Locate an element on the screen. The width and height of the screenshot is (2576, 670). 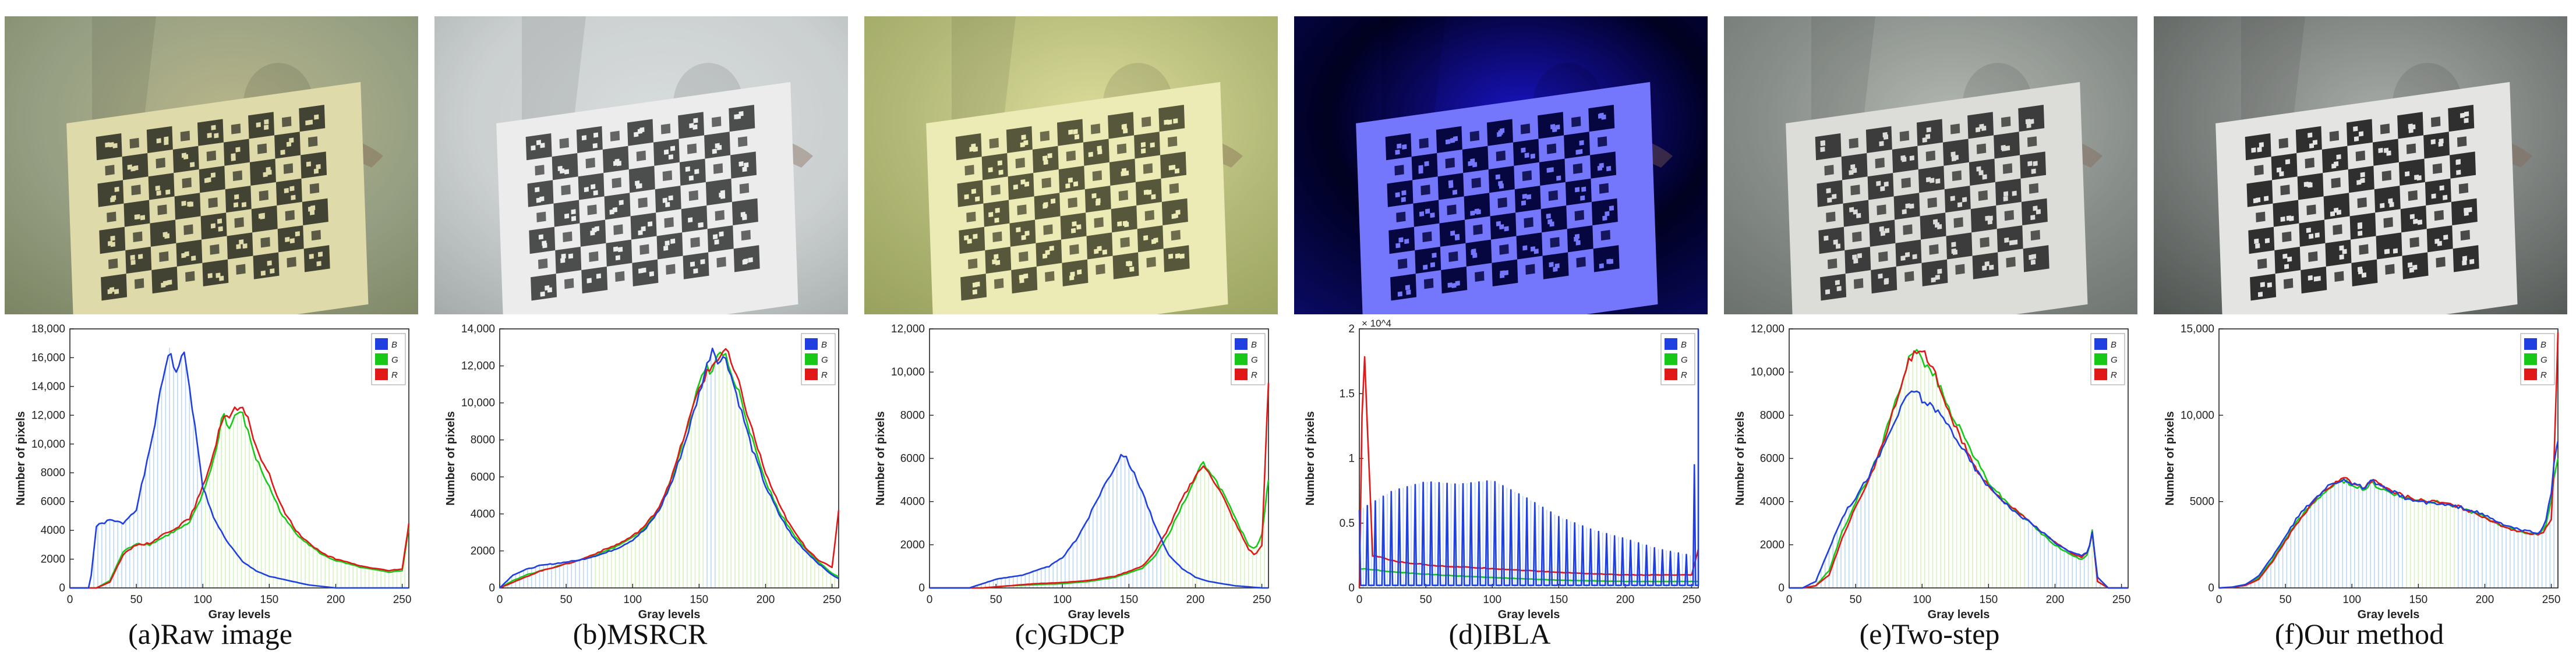
legend-label-g: G is located at coordinates (2543, 360).